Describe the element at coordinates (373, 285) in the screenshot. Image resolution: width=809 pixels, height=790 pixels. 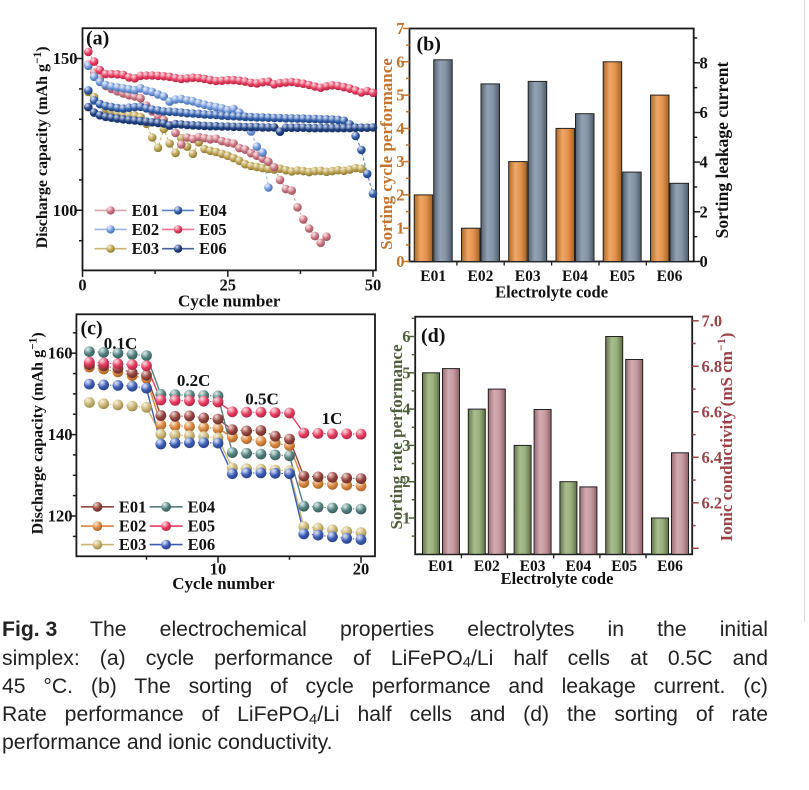
I see `svg-text: 50` at that location.